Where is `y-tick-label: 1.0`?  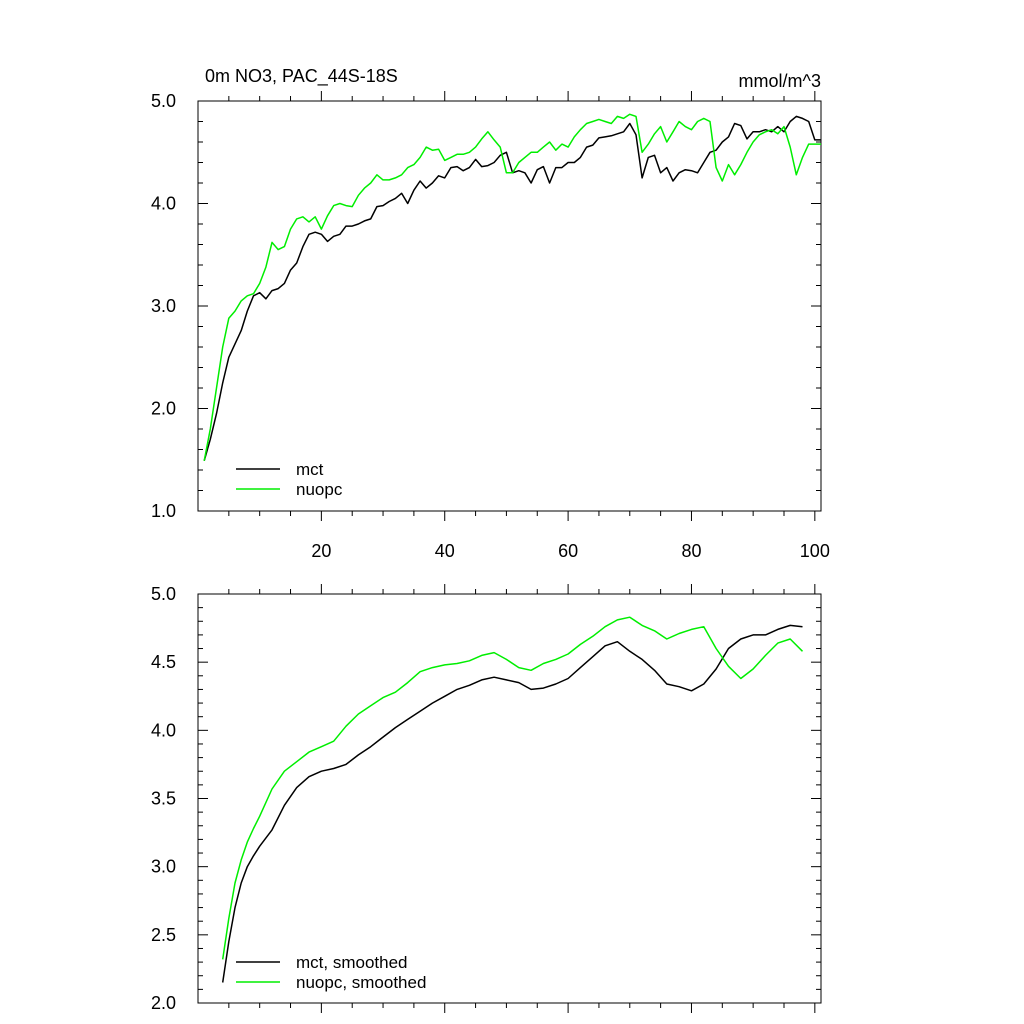 y-tick-label: 1.0 is located at coordinates (163, 511).